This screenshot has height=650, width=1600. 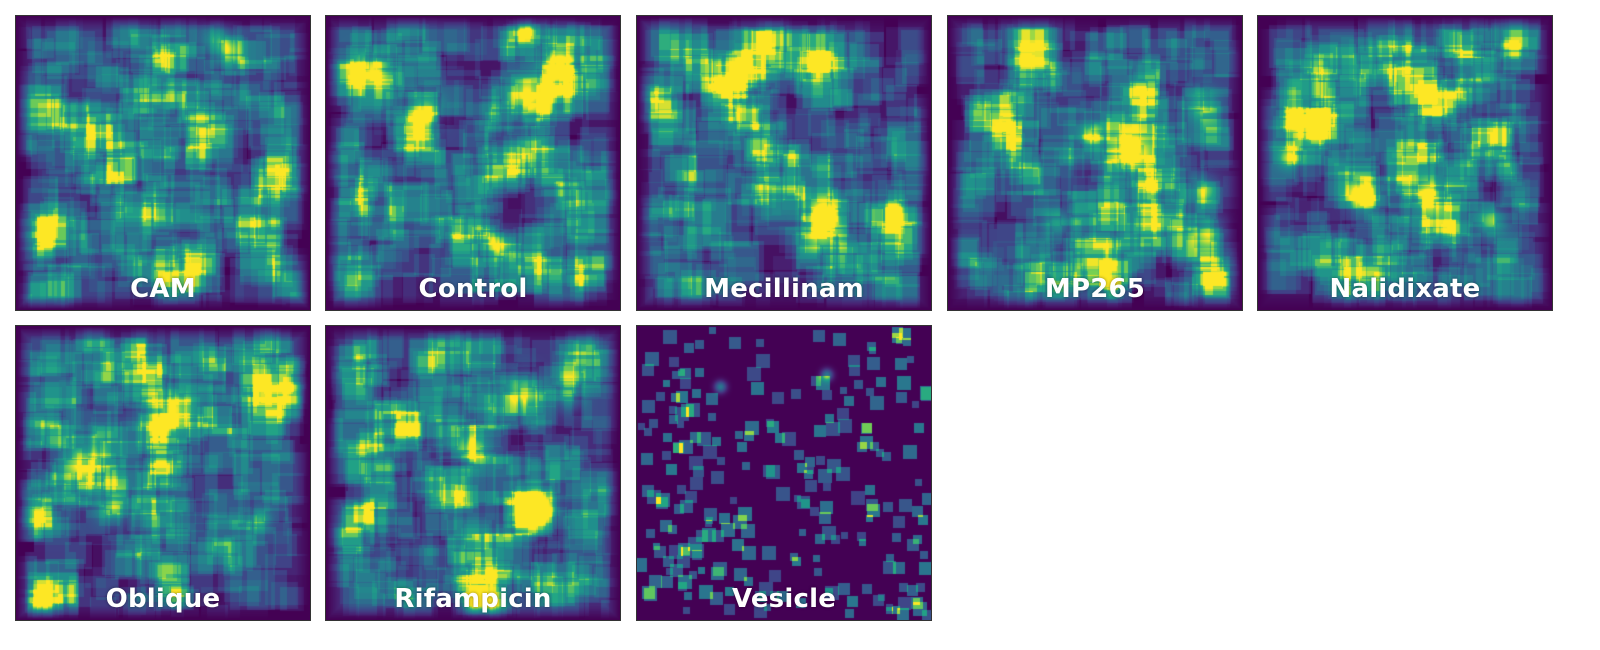 I want to click on heatmap-panel-mecillinam: Mecillinam, so click(x=784, y=163).